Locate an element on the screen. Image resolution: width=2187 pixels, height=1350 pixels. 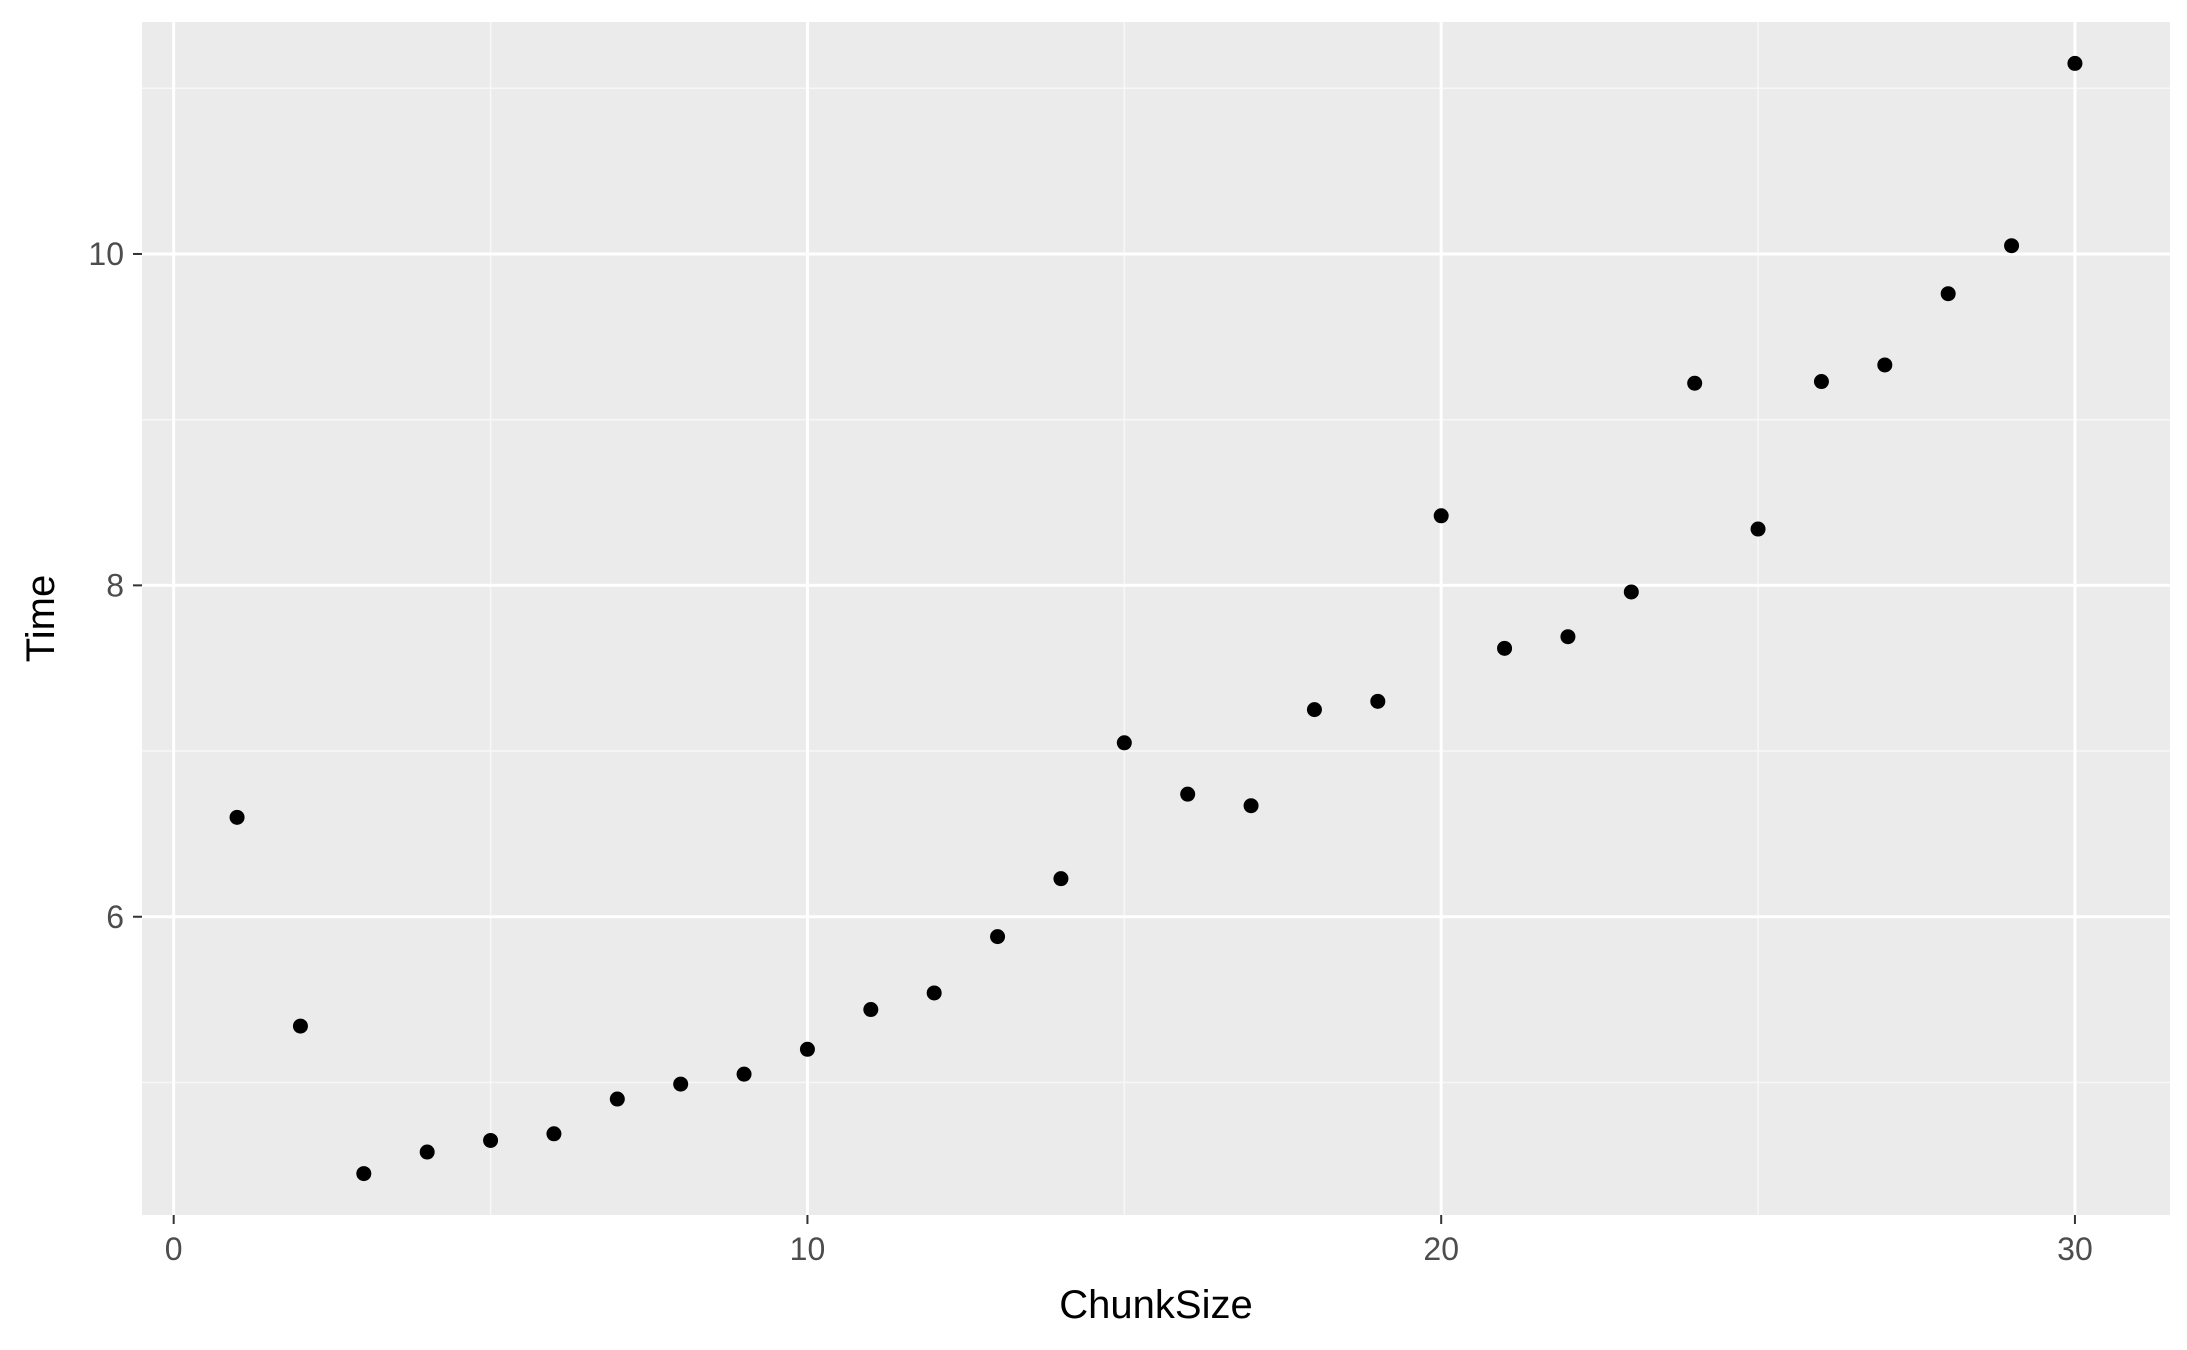
x-tick-label: 0 is located at coordinates (174, 1249).